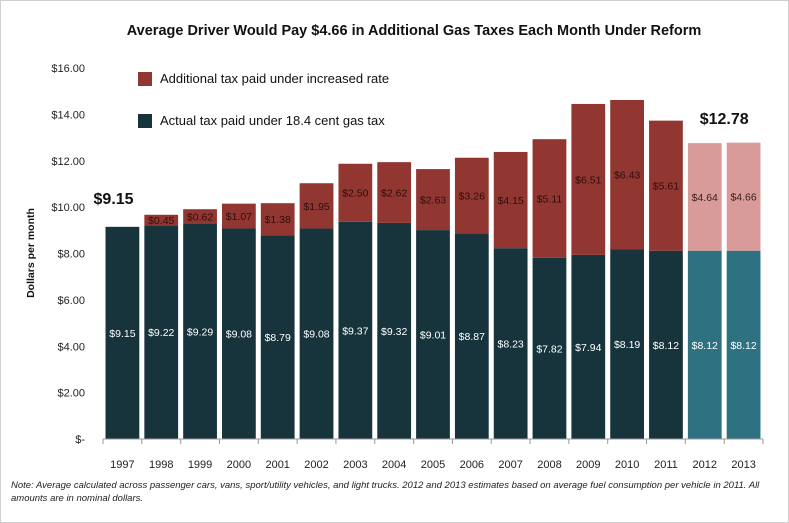 The image size is (789, 523). I want to click on bar-label-actual: $8.87, so click(472, 337).